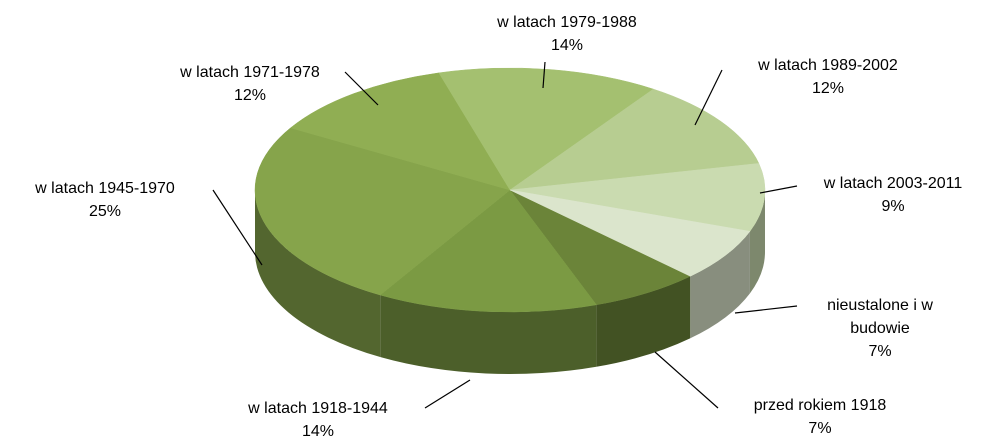 The width and height of the screenshot is (989, 438). Describe the element at coordinates (105, 188) in the screenshot. I see `category-label: w latach 1945-1970` at that location.